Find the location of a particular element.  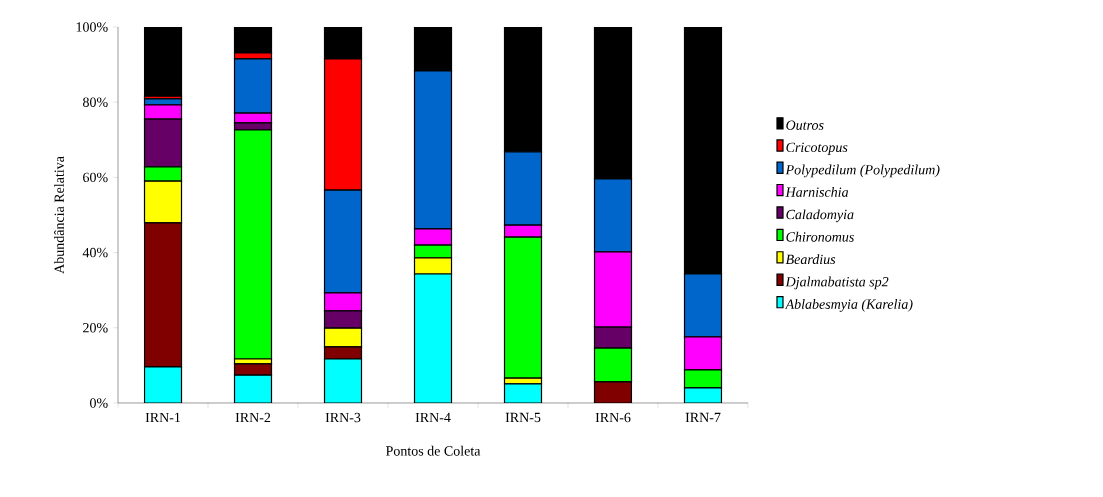

legend-label: Chironomus is located at coordinates (820, 236).